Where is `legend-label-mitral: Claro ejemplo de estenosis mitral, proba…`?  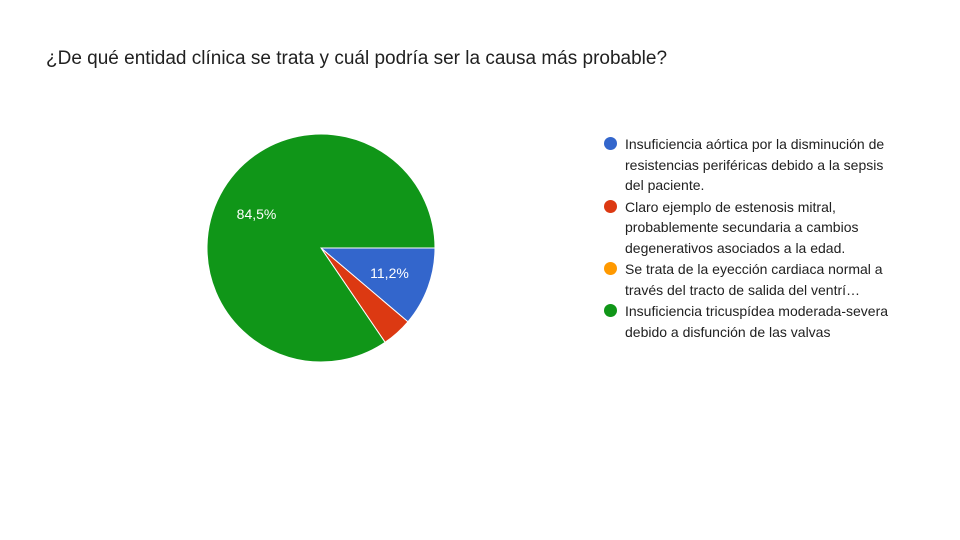 legend-label-mitral: Claro ejemplo de estenosis mitral, proba… is located at coordinates (742, 227).